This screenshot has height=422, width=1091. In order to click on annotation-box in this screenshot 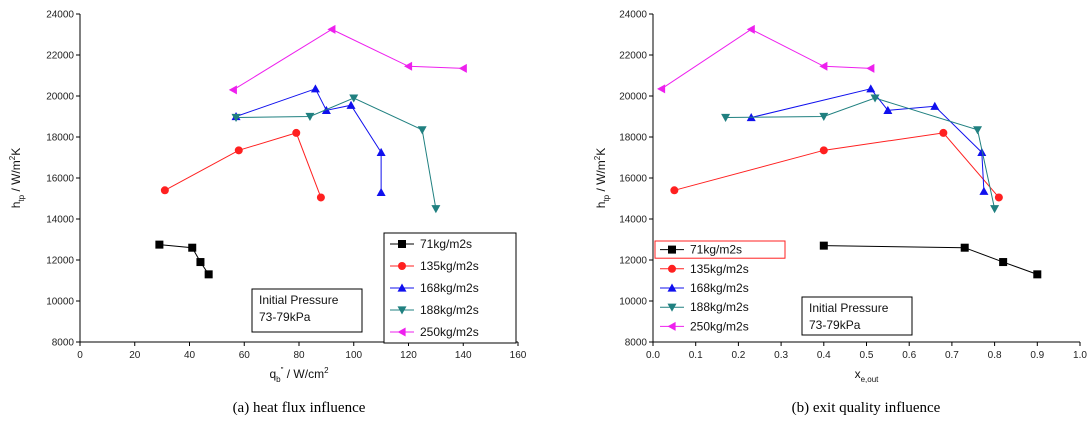, I will do `click(857, 316)`.